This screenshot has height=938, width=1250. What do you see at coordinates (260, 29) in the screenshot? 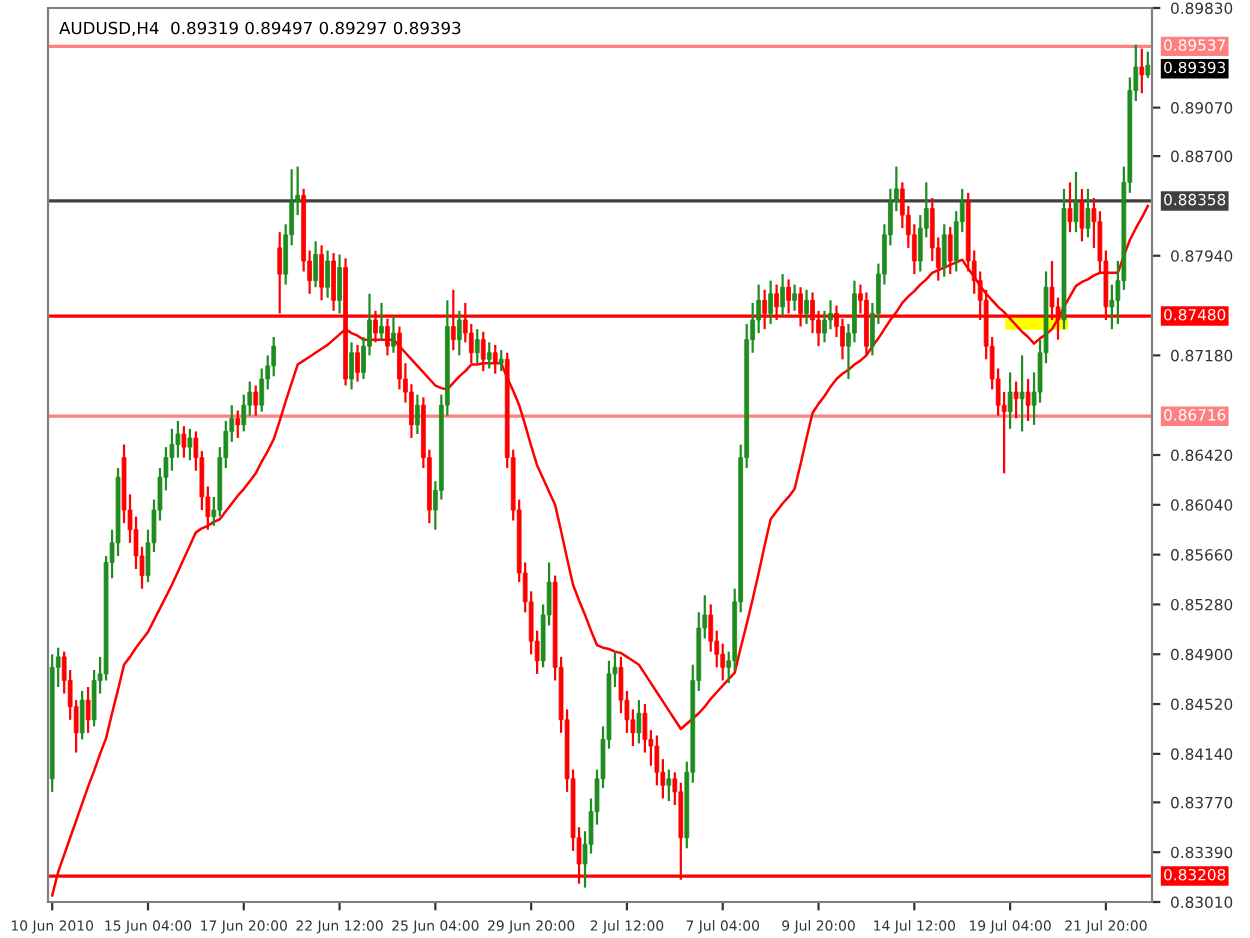
I see `text: AUDUSD,H4 0.89319 0.89497 0.89297 0.89393` at bounding box center [260, 29].